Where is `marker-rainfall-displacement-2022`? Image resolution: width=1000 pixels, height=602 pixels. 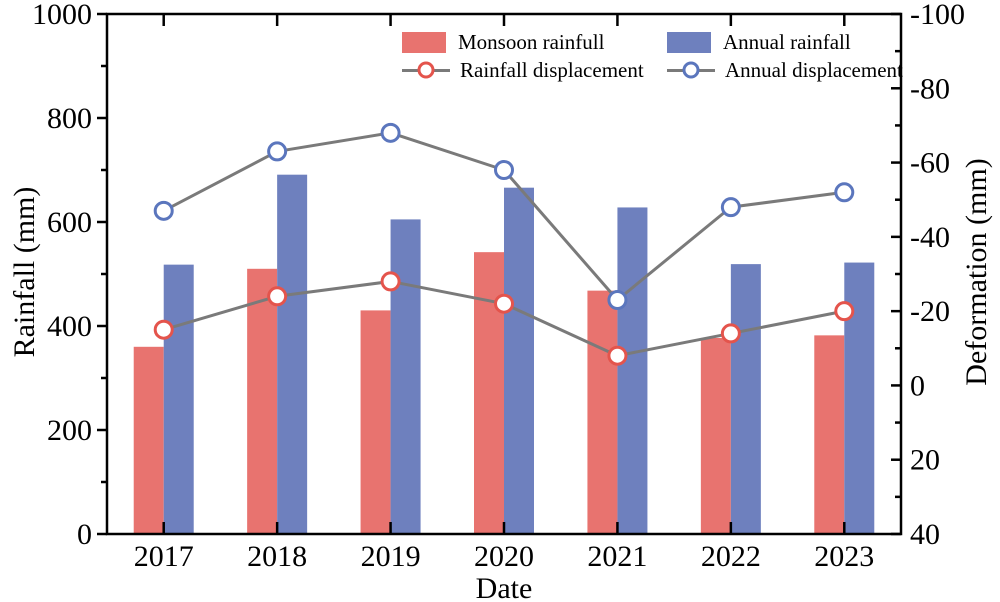
marker-rainfall-displacement-2022 is located at coordinates (730, 333).